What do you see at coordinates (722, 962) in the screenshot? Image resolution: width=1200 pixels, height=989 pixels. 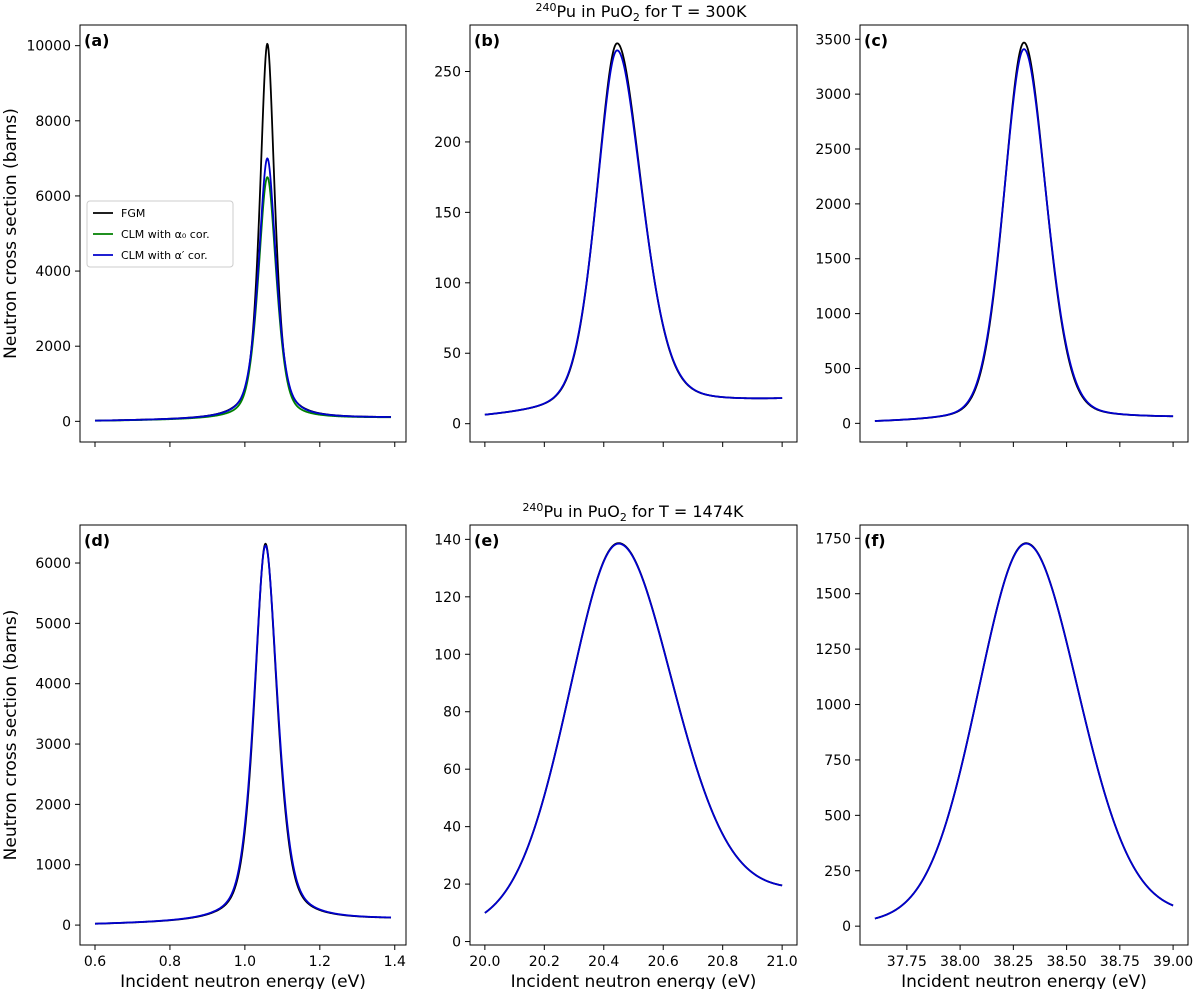 I see `x-tick-label: 20.8` at bounding box center [722, 962].